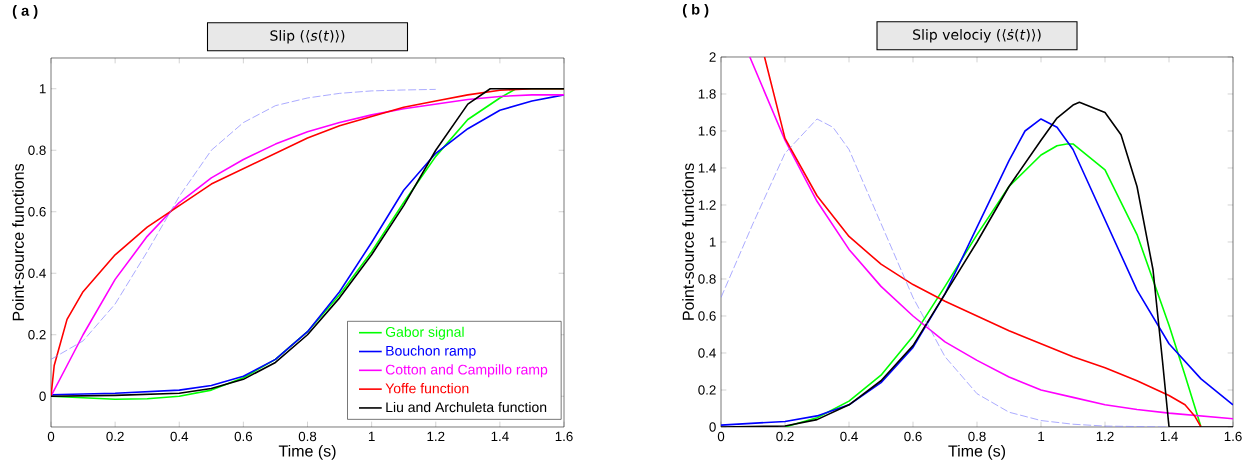 The width and height of the screenshot is (1252, 468). Describe the element at coordinates (712, 57) in the screenshot. I see `y-tick-label: 2` at that location.